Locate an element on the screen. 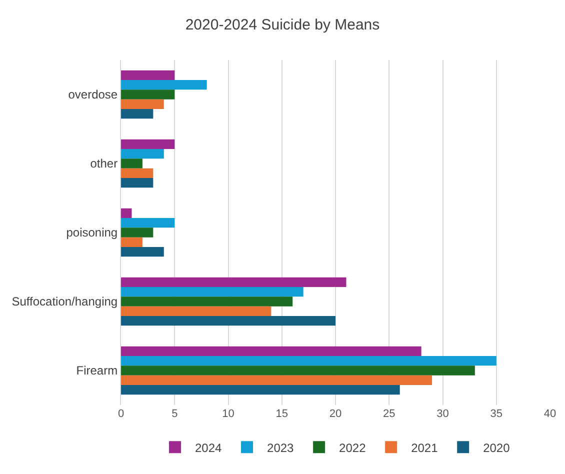 The height and width of the screenshot is (474, 565). y-tick-label: overdose is located at coordinates (93, 95).